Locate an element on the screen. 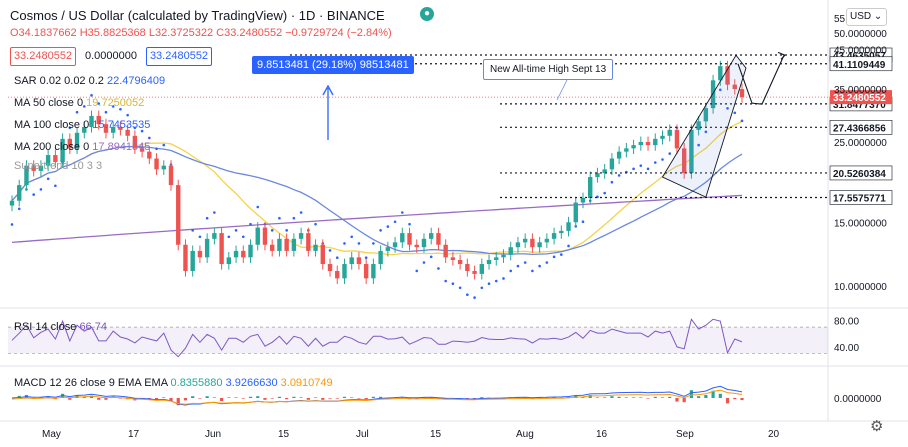 The width and height of the screenshot is (908, 447). rsi-tick-label: 80.00 is located at coordinates (846, 322).